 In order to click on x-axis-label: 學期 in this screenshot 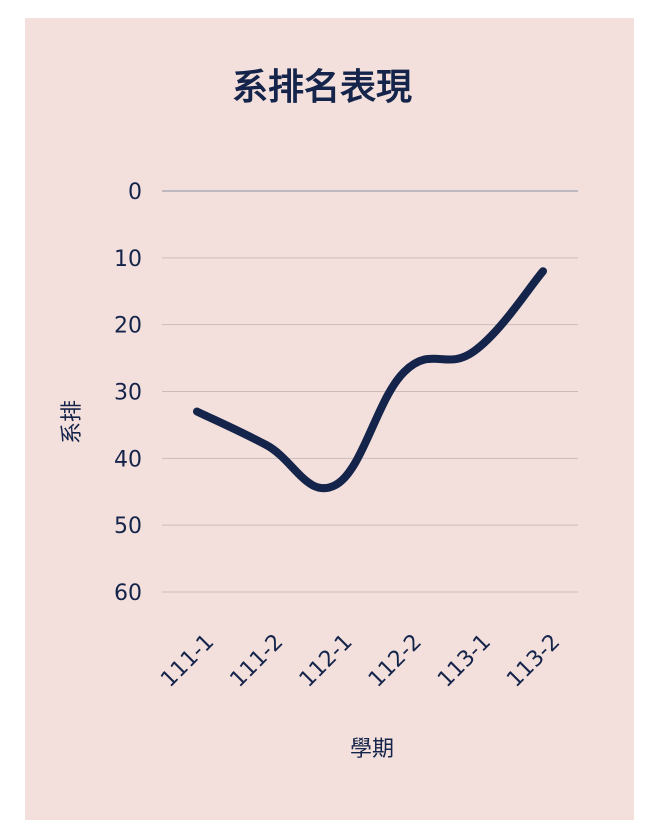, I will do `click(372, 749)`.